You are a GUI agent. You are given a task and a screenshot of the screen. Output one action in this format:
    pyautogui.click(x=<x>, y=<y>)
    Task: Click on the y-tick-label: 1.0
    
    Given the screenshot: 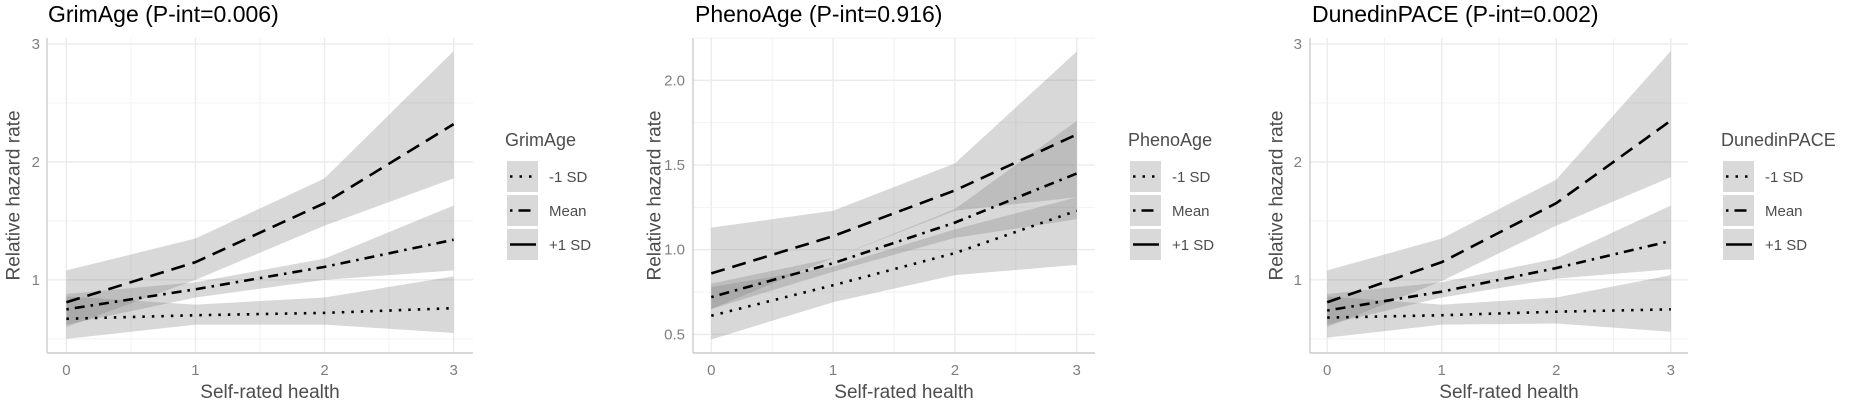 What is the action you would take?
    pyautogui.click(x=674, y=250)
    